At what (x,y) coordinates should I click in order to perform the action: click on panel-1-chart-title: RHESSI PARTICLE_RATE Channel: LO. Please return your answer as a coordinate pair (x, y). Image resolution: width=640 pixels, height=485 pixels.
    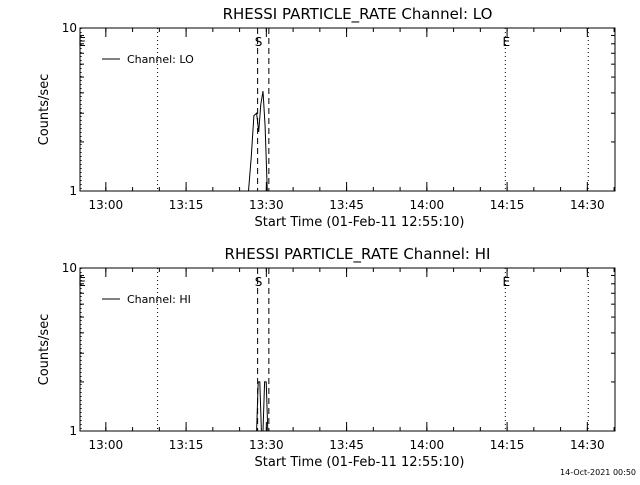
    Looking at the image, I should click on (358, 14).